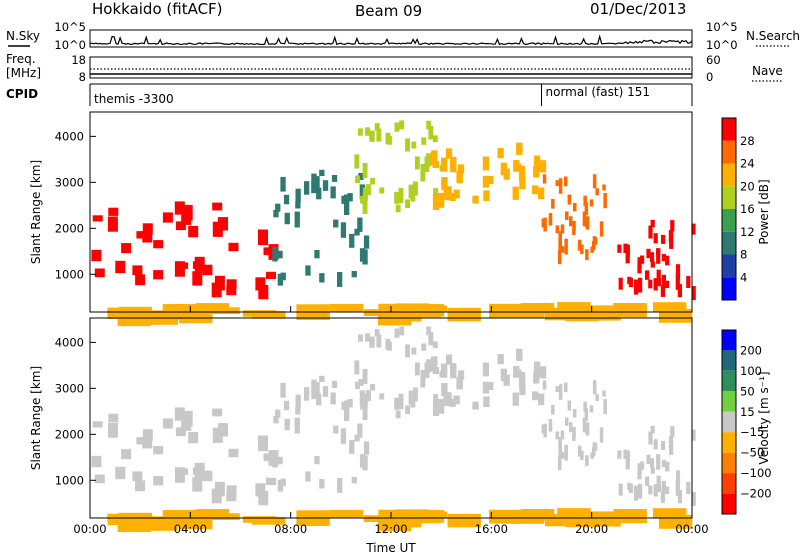 The height and width of the screenshot is (558, 800). Describe the element at coordinates (157, 9) in the screenshot. I see `plot-title: Hokkaido (fitACF)` at that location.